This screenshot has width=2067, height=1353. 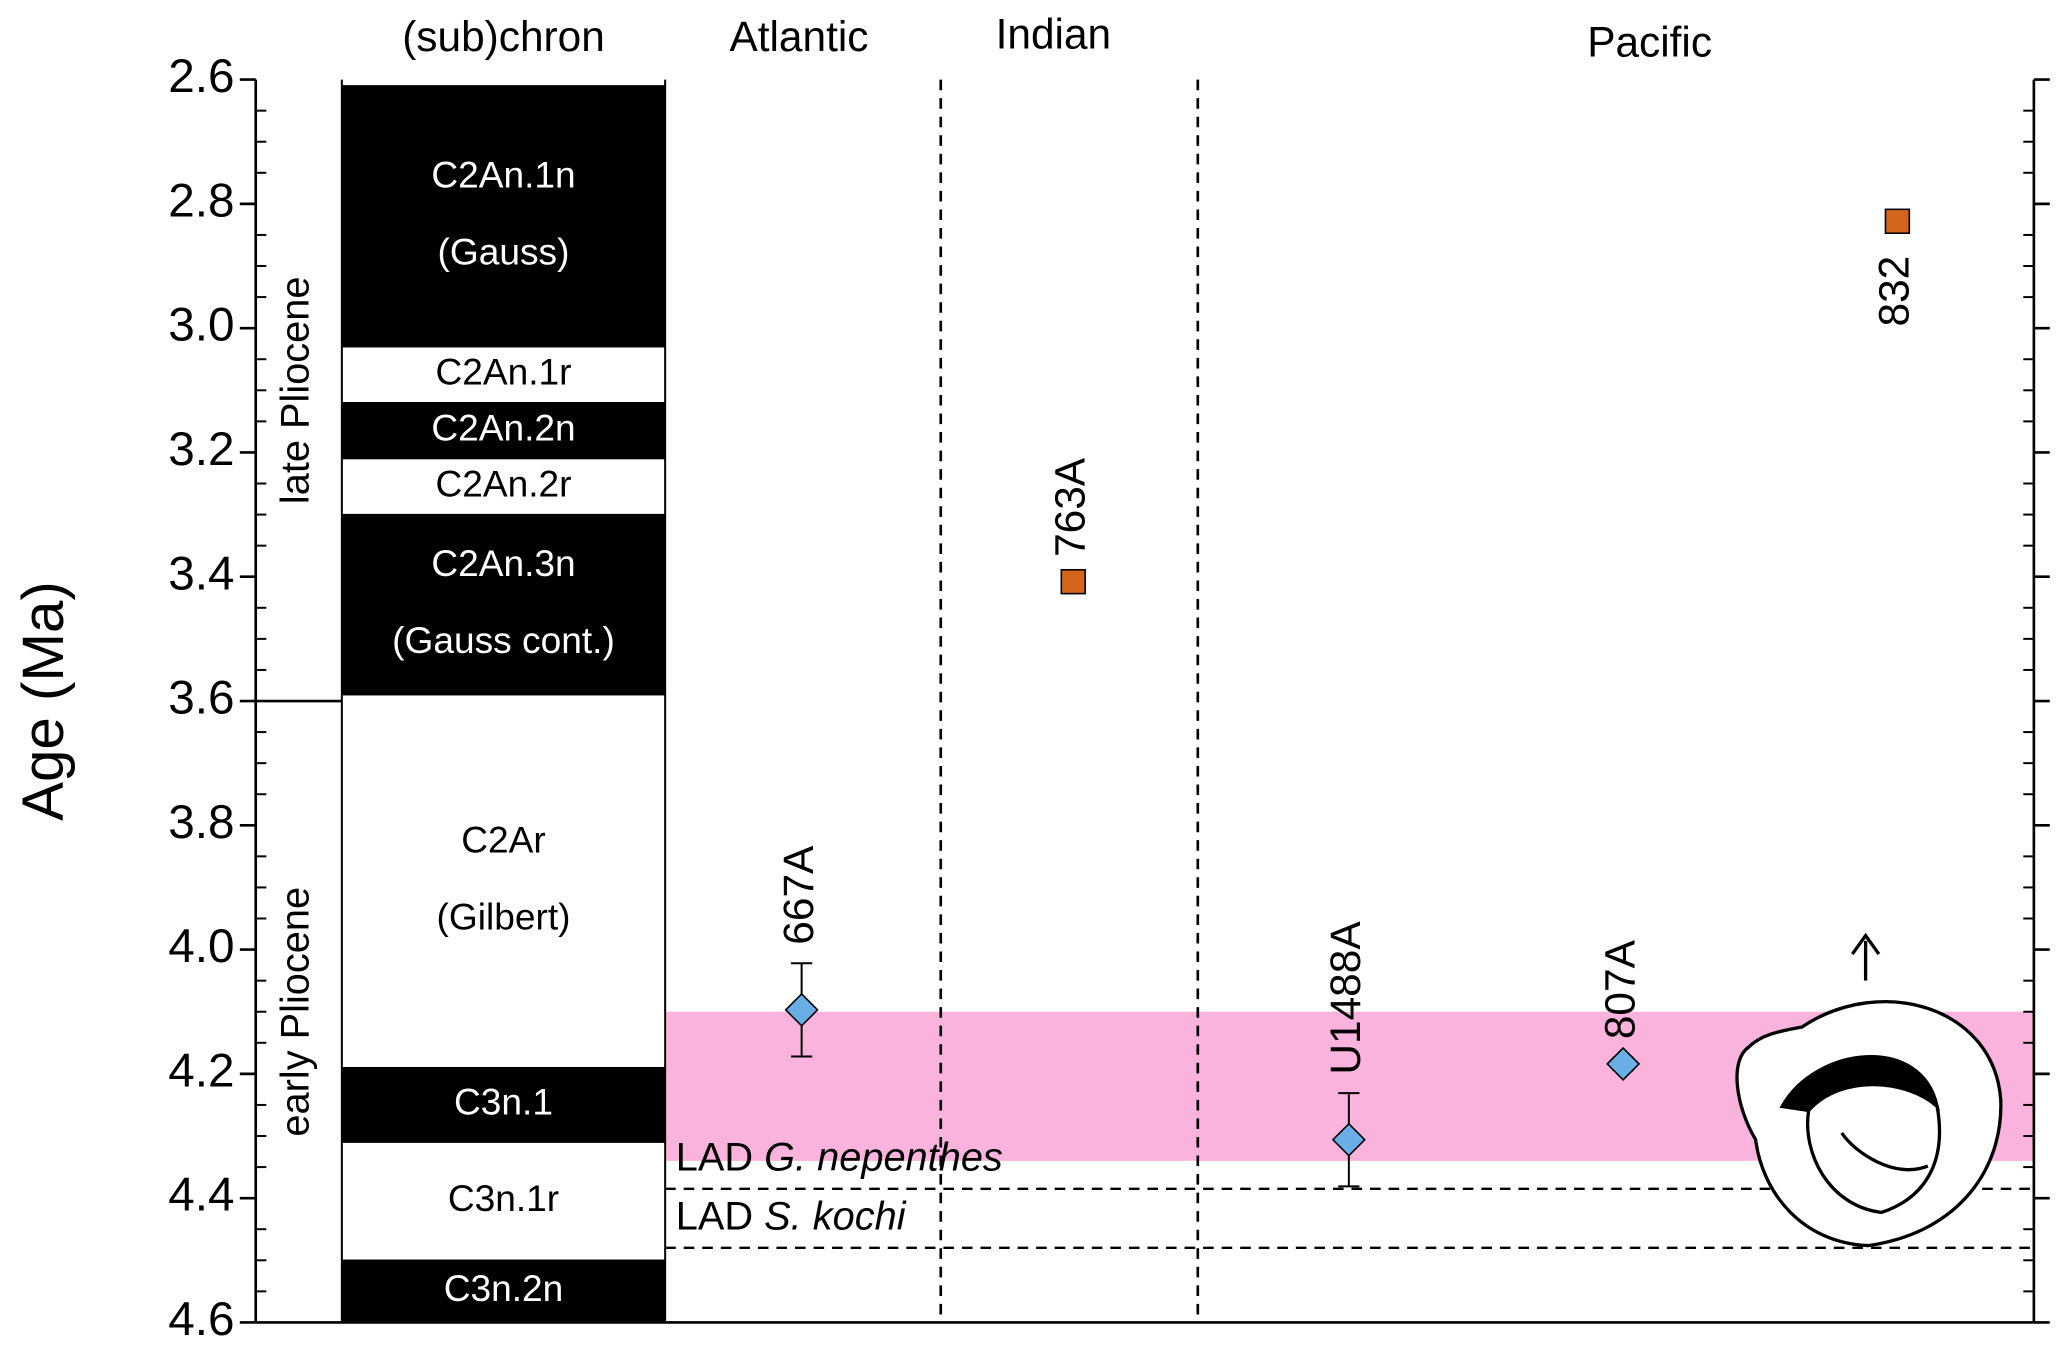 What do you see at coordinates (504, 916) in the screenshot?
I see `chron-label: (Gilbert)` at bounding box center [504, 916].